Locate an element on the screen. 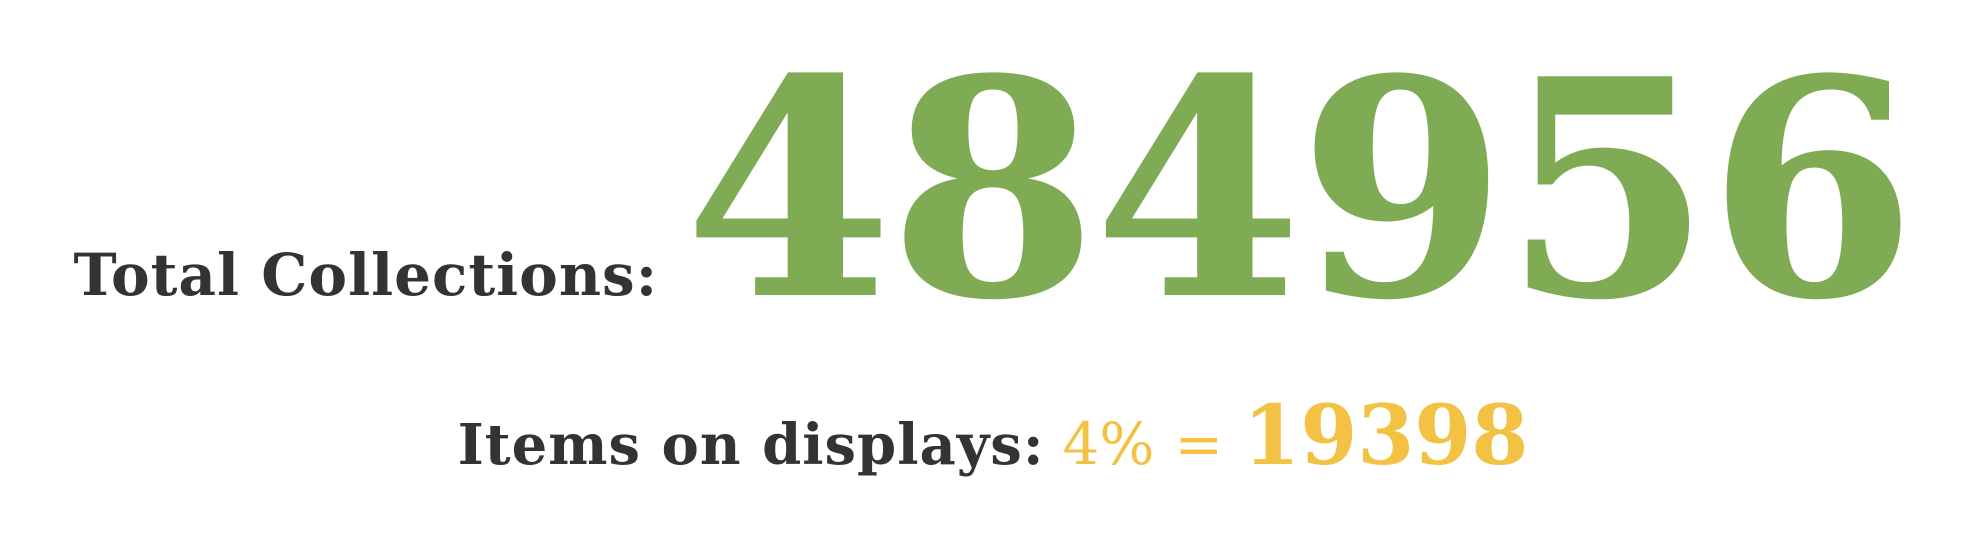  total-collections-label: Total Collections: is located at coordinates (366, 275).